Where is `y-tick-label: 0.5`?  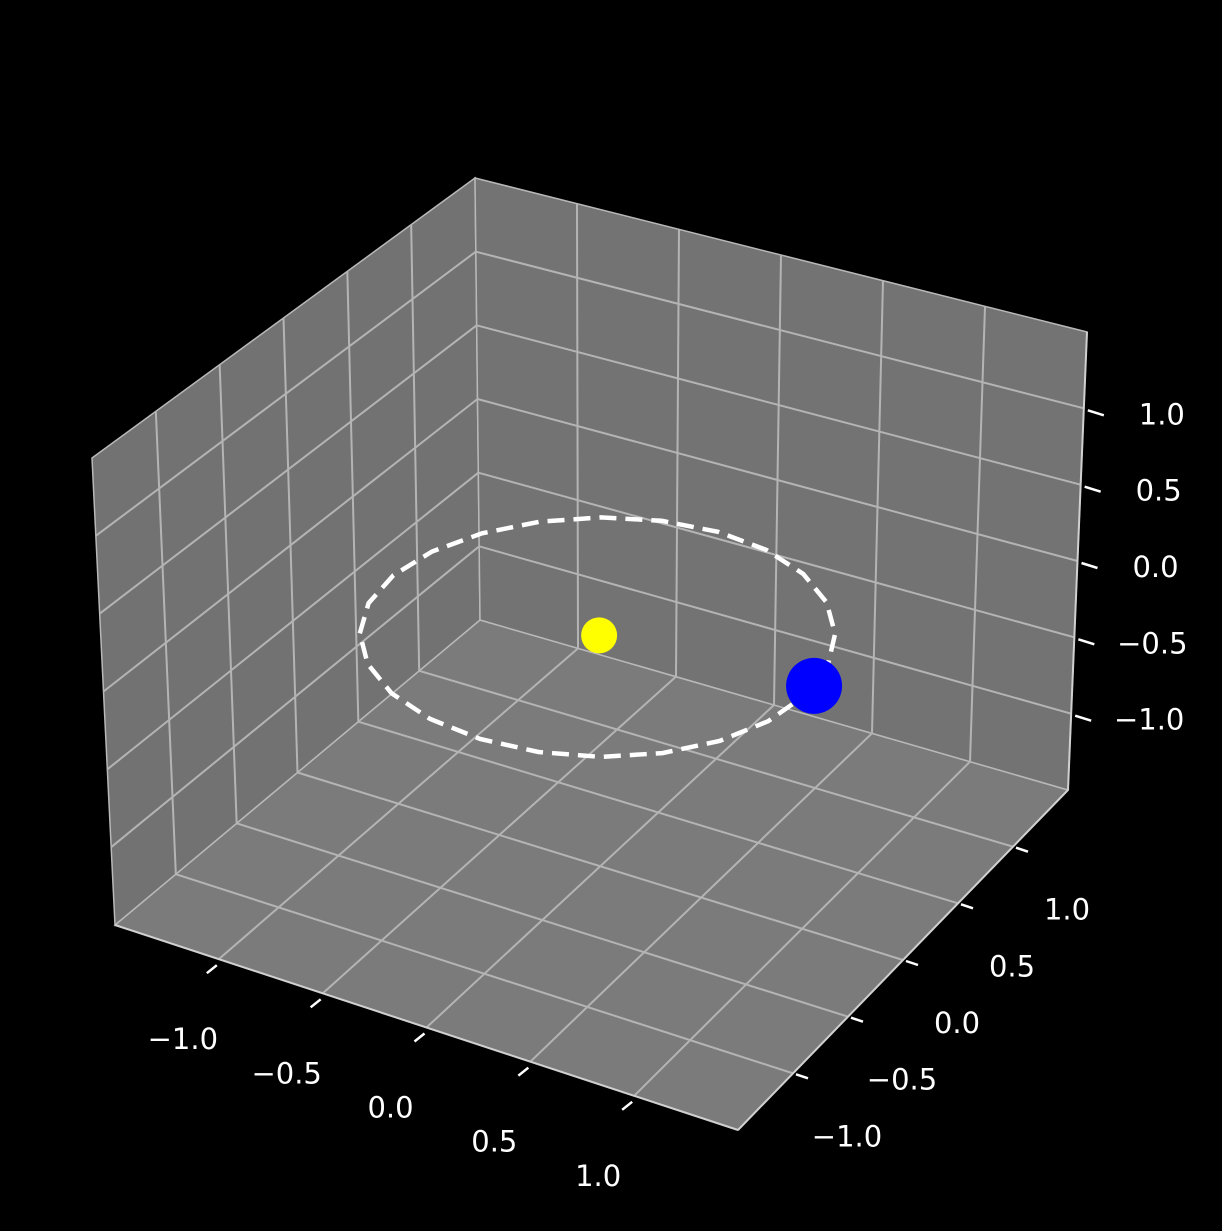
y-tick-label: 0.5 is located at coordinates (1012, 966).